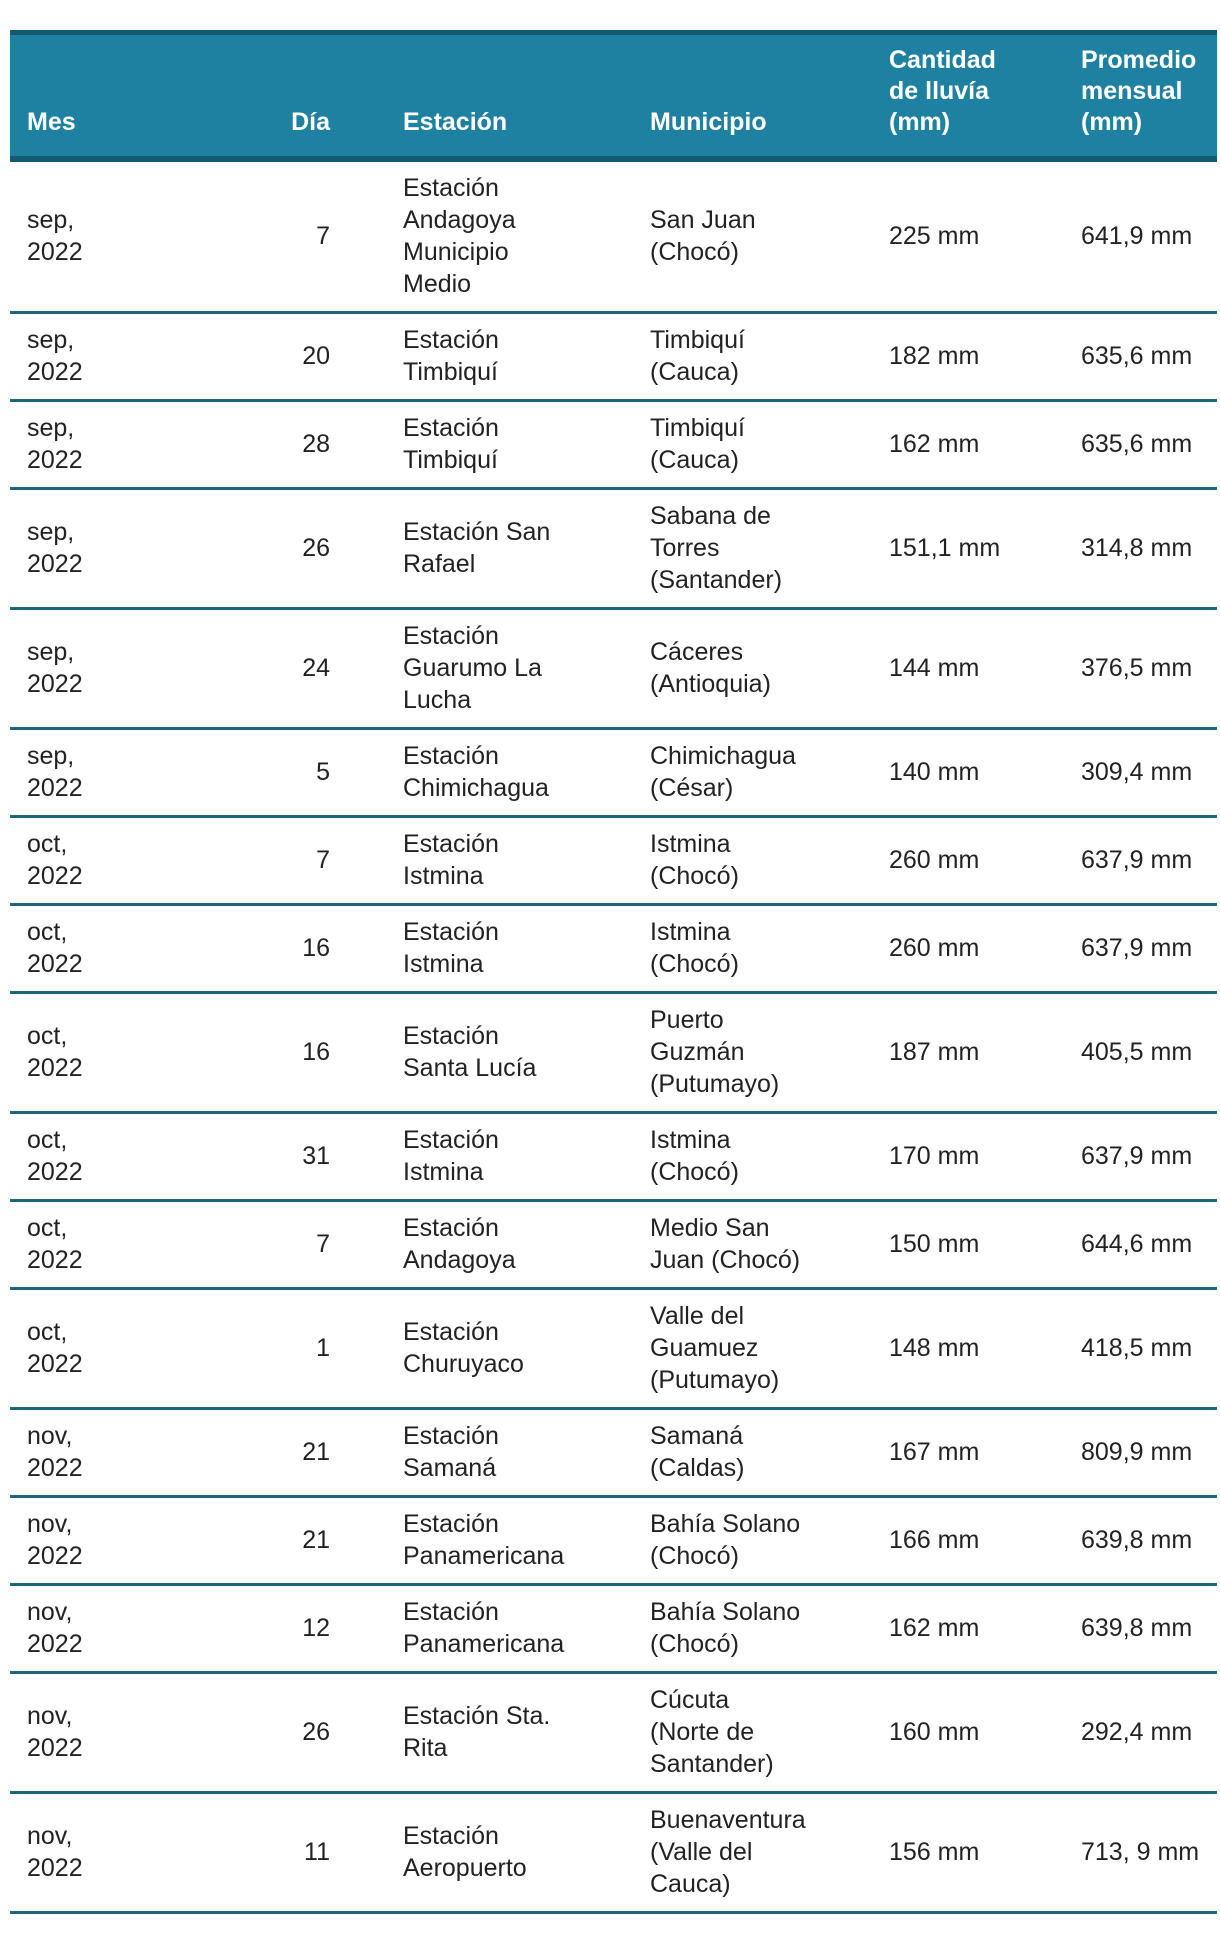 The height and width of the screenshot is (1940, 1220). What do you see at coordinates (509, 96) in the screenshot?
I see `header-estacion: Estación` at bounding box center [509, 96].